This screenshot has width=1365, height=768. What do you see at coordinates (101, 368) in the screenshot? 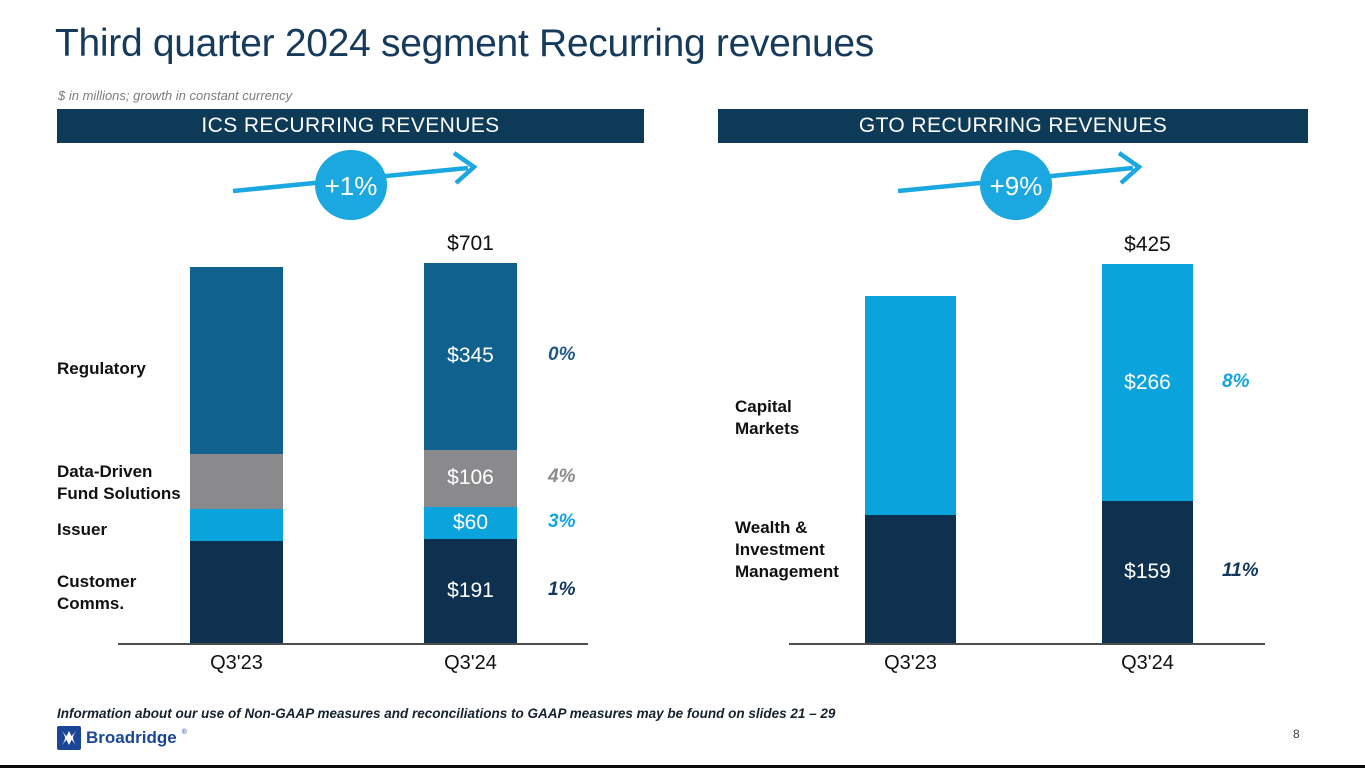
I see `series-side-label: Regulatory` at bounding box center [101, 368].